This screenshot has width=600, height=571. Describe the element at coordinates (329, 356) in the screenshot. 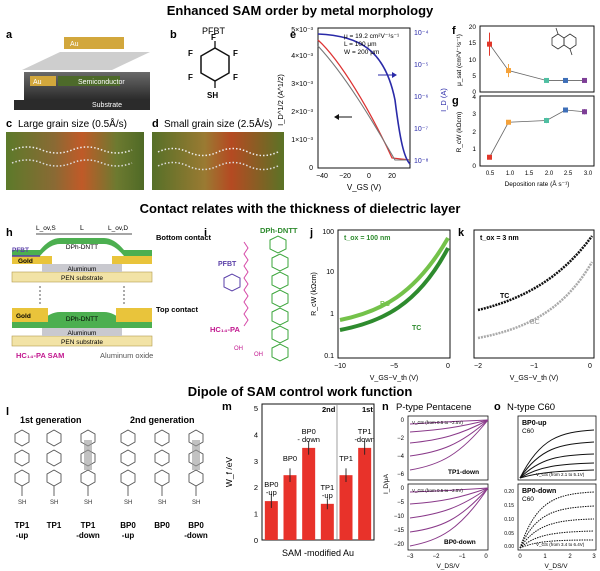

I see `ytick-j-0: 0.1` at that location.